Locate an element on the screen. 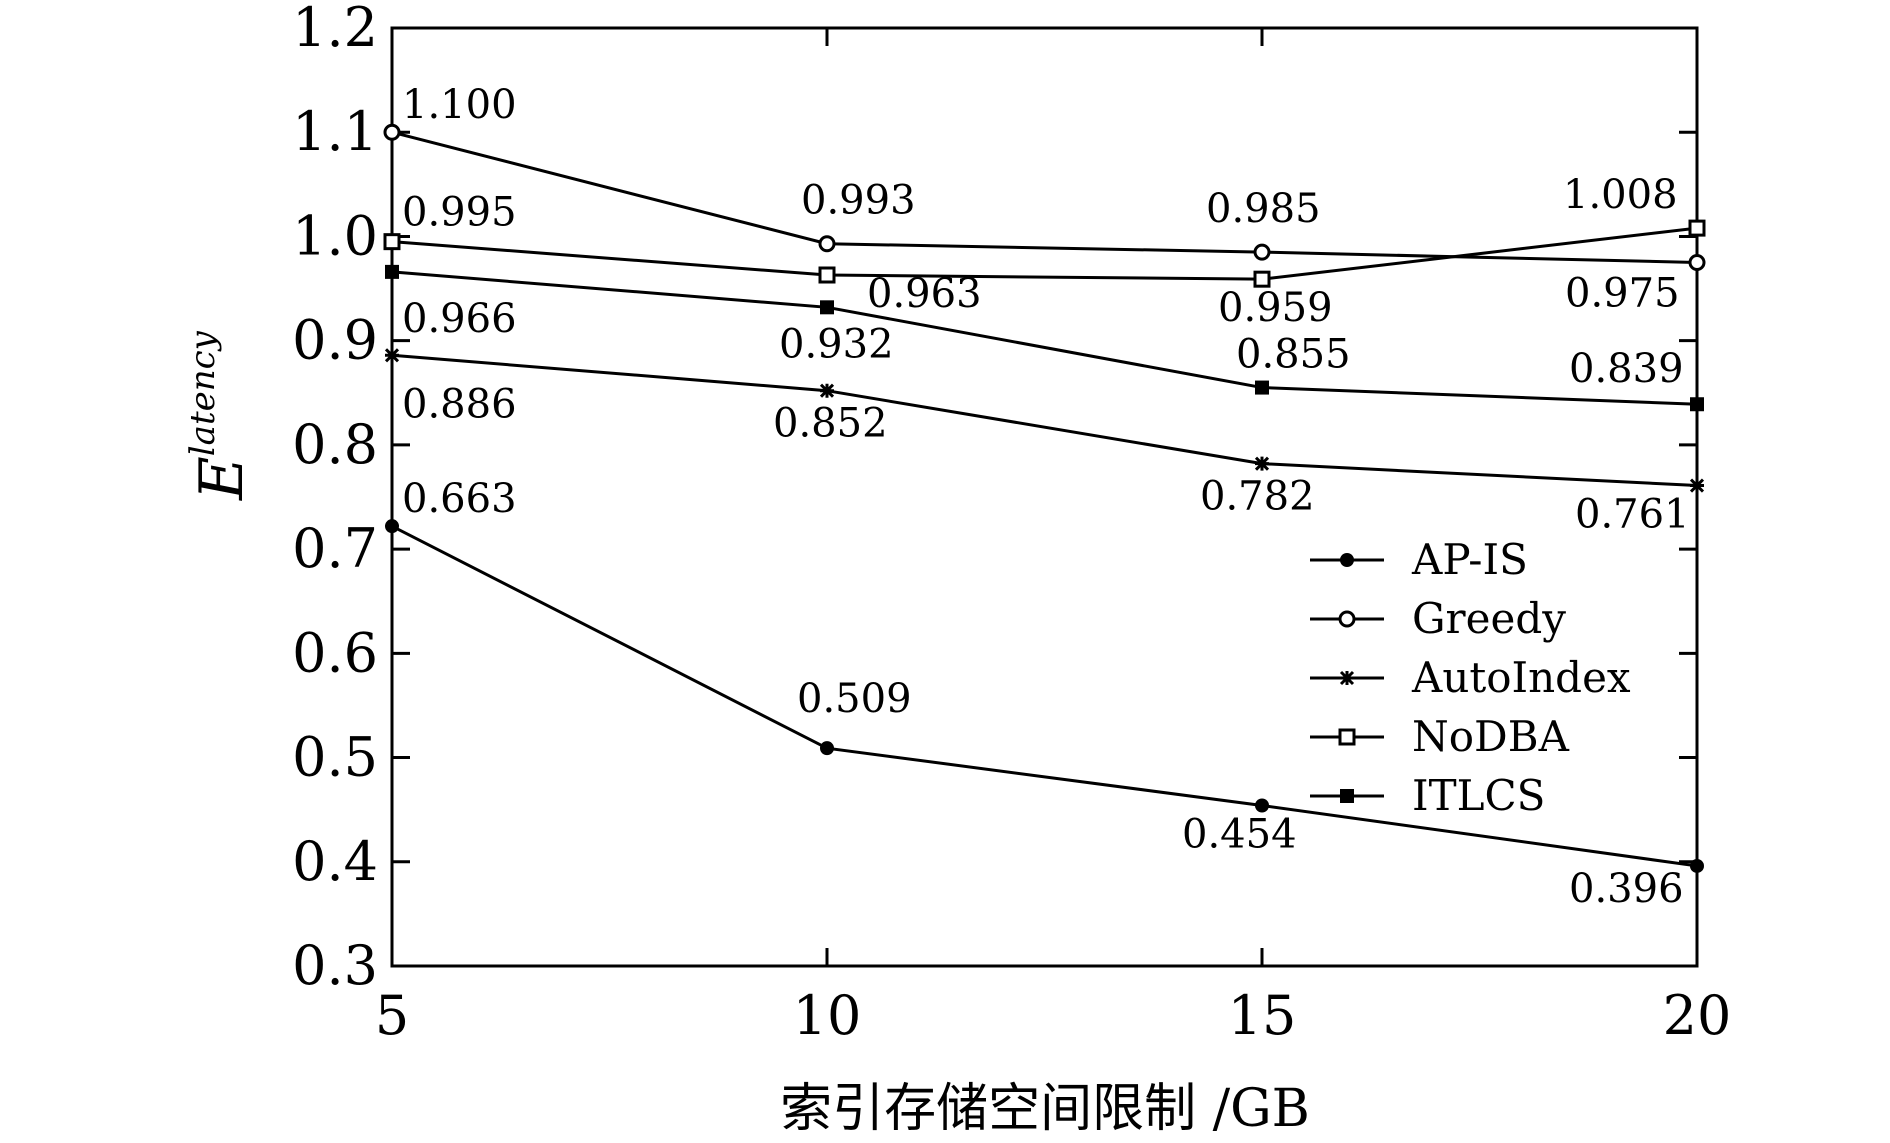  legend-entry: AutoIndex is located at coordinates (1470, 677).